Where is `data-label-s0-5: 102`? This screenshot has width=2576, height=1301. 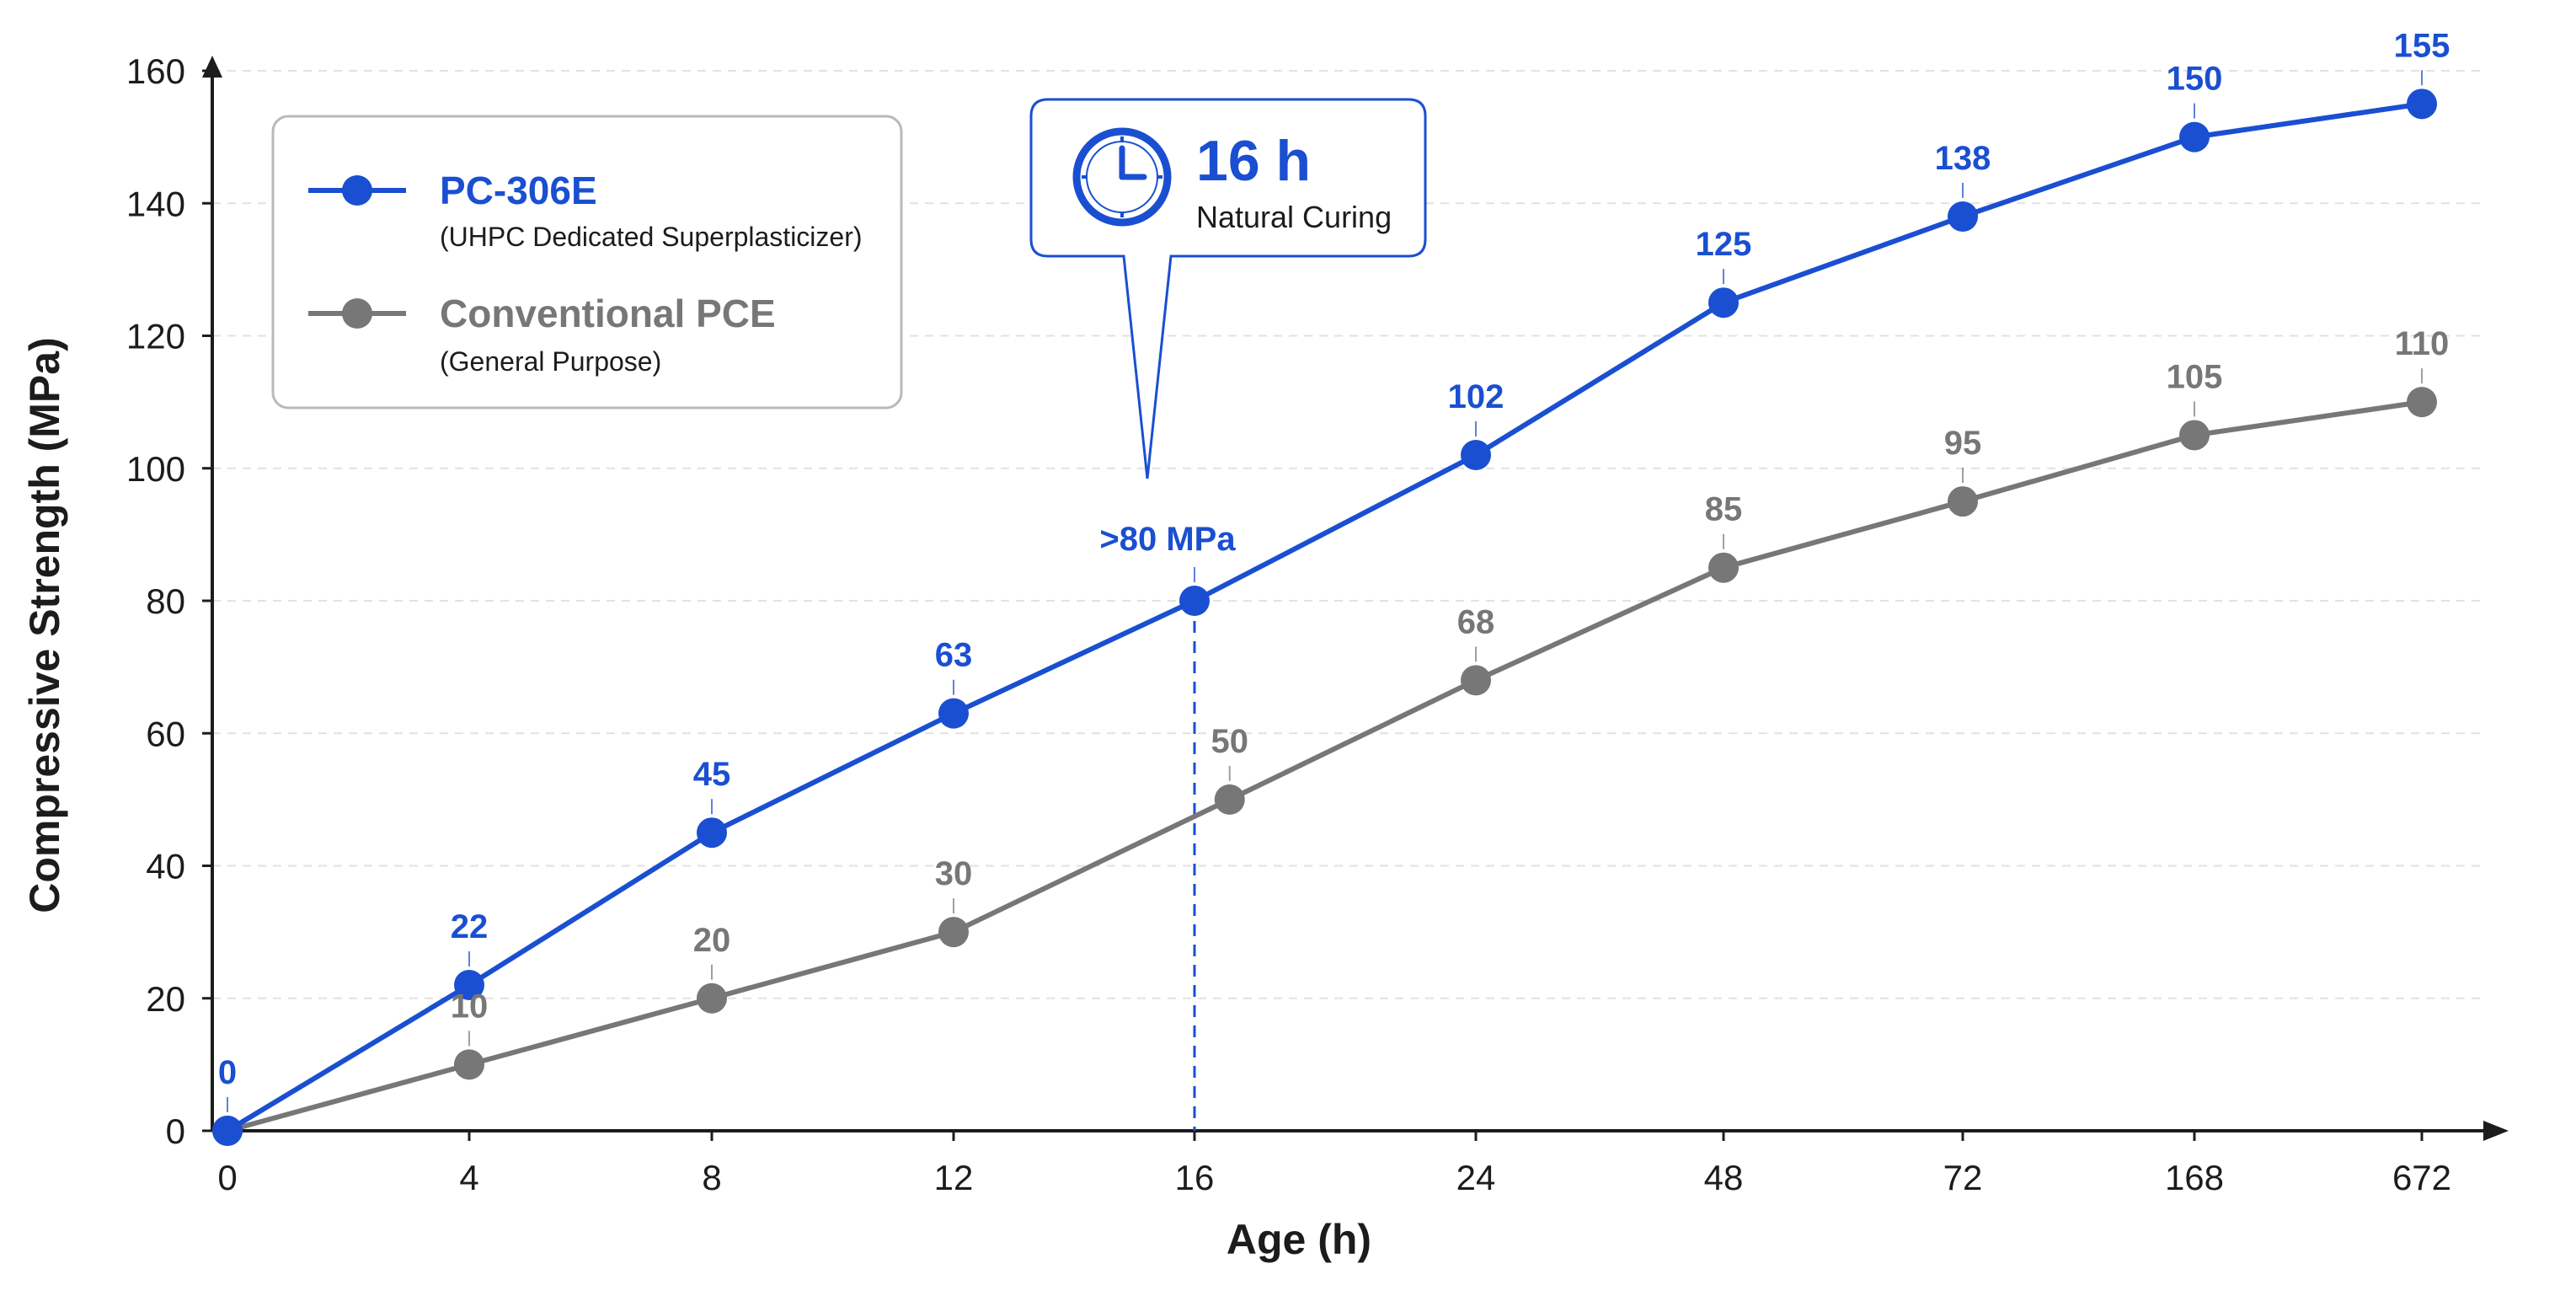
data-label-s0-5: 102 is located at coordinates (1476, 396).